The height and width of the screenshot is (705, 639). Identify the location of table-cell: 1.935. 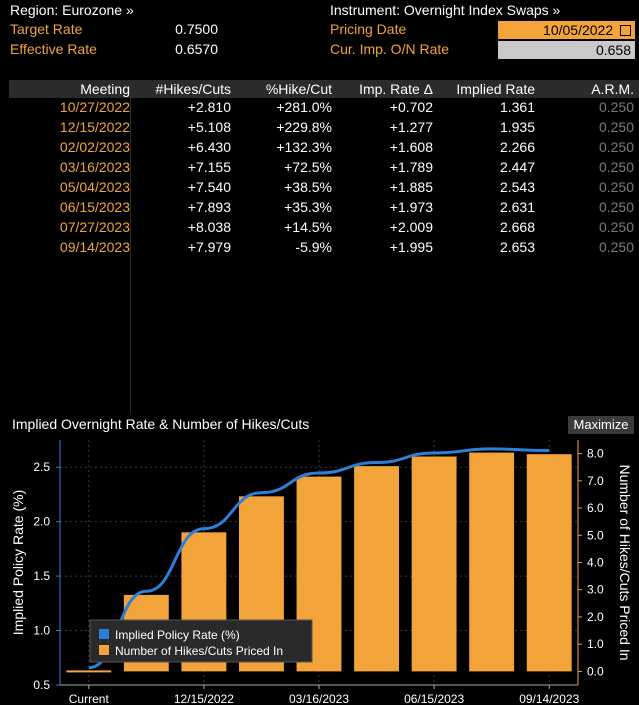
(517, 127).